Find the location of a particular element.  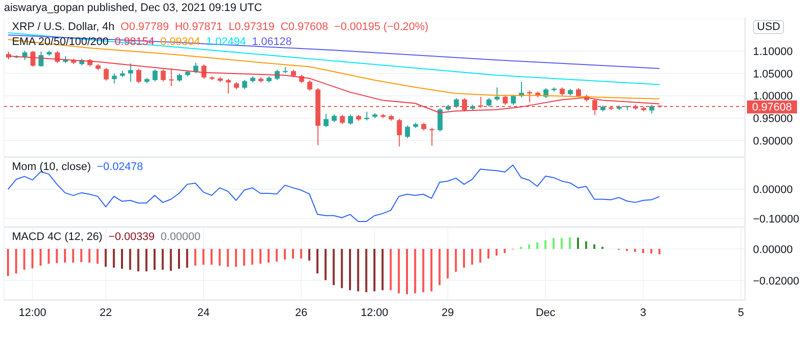

y-tick-label: −0.10000 is located at coordinates (776, 219).